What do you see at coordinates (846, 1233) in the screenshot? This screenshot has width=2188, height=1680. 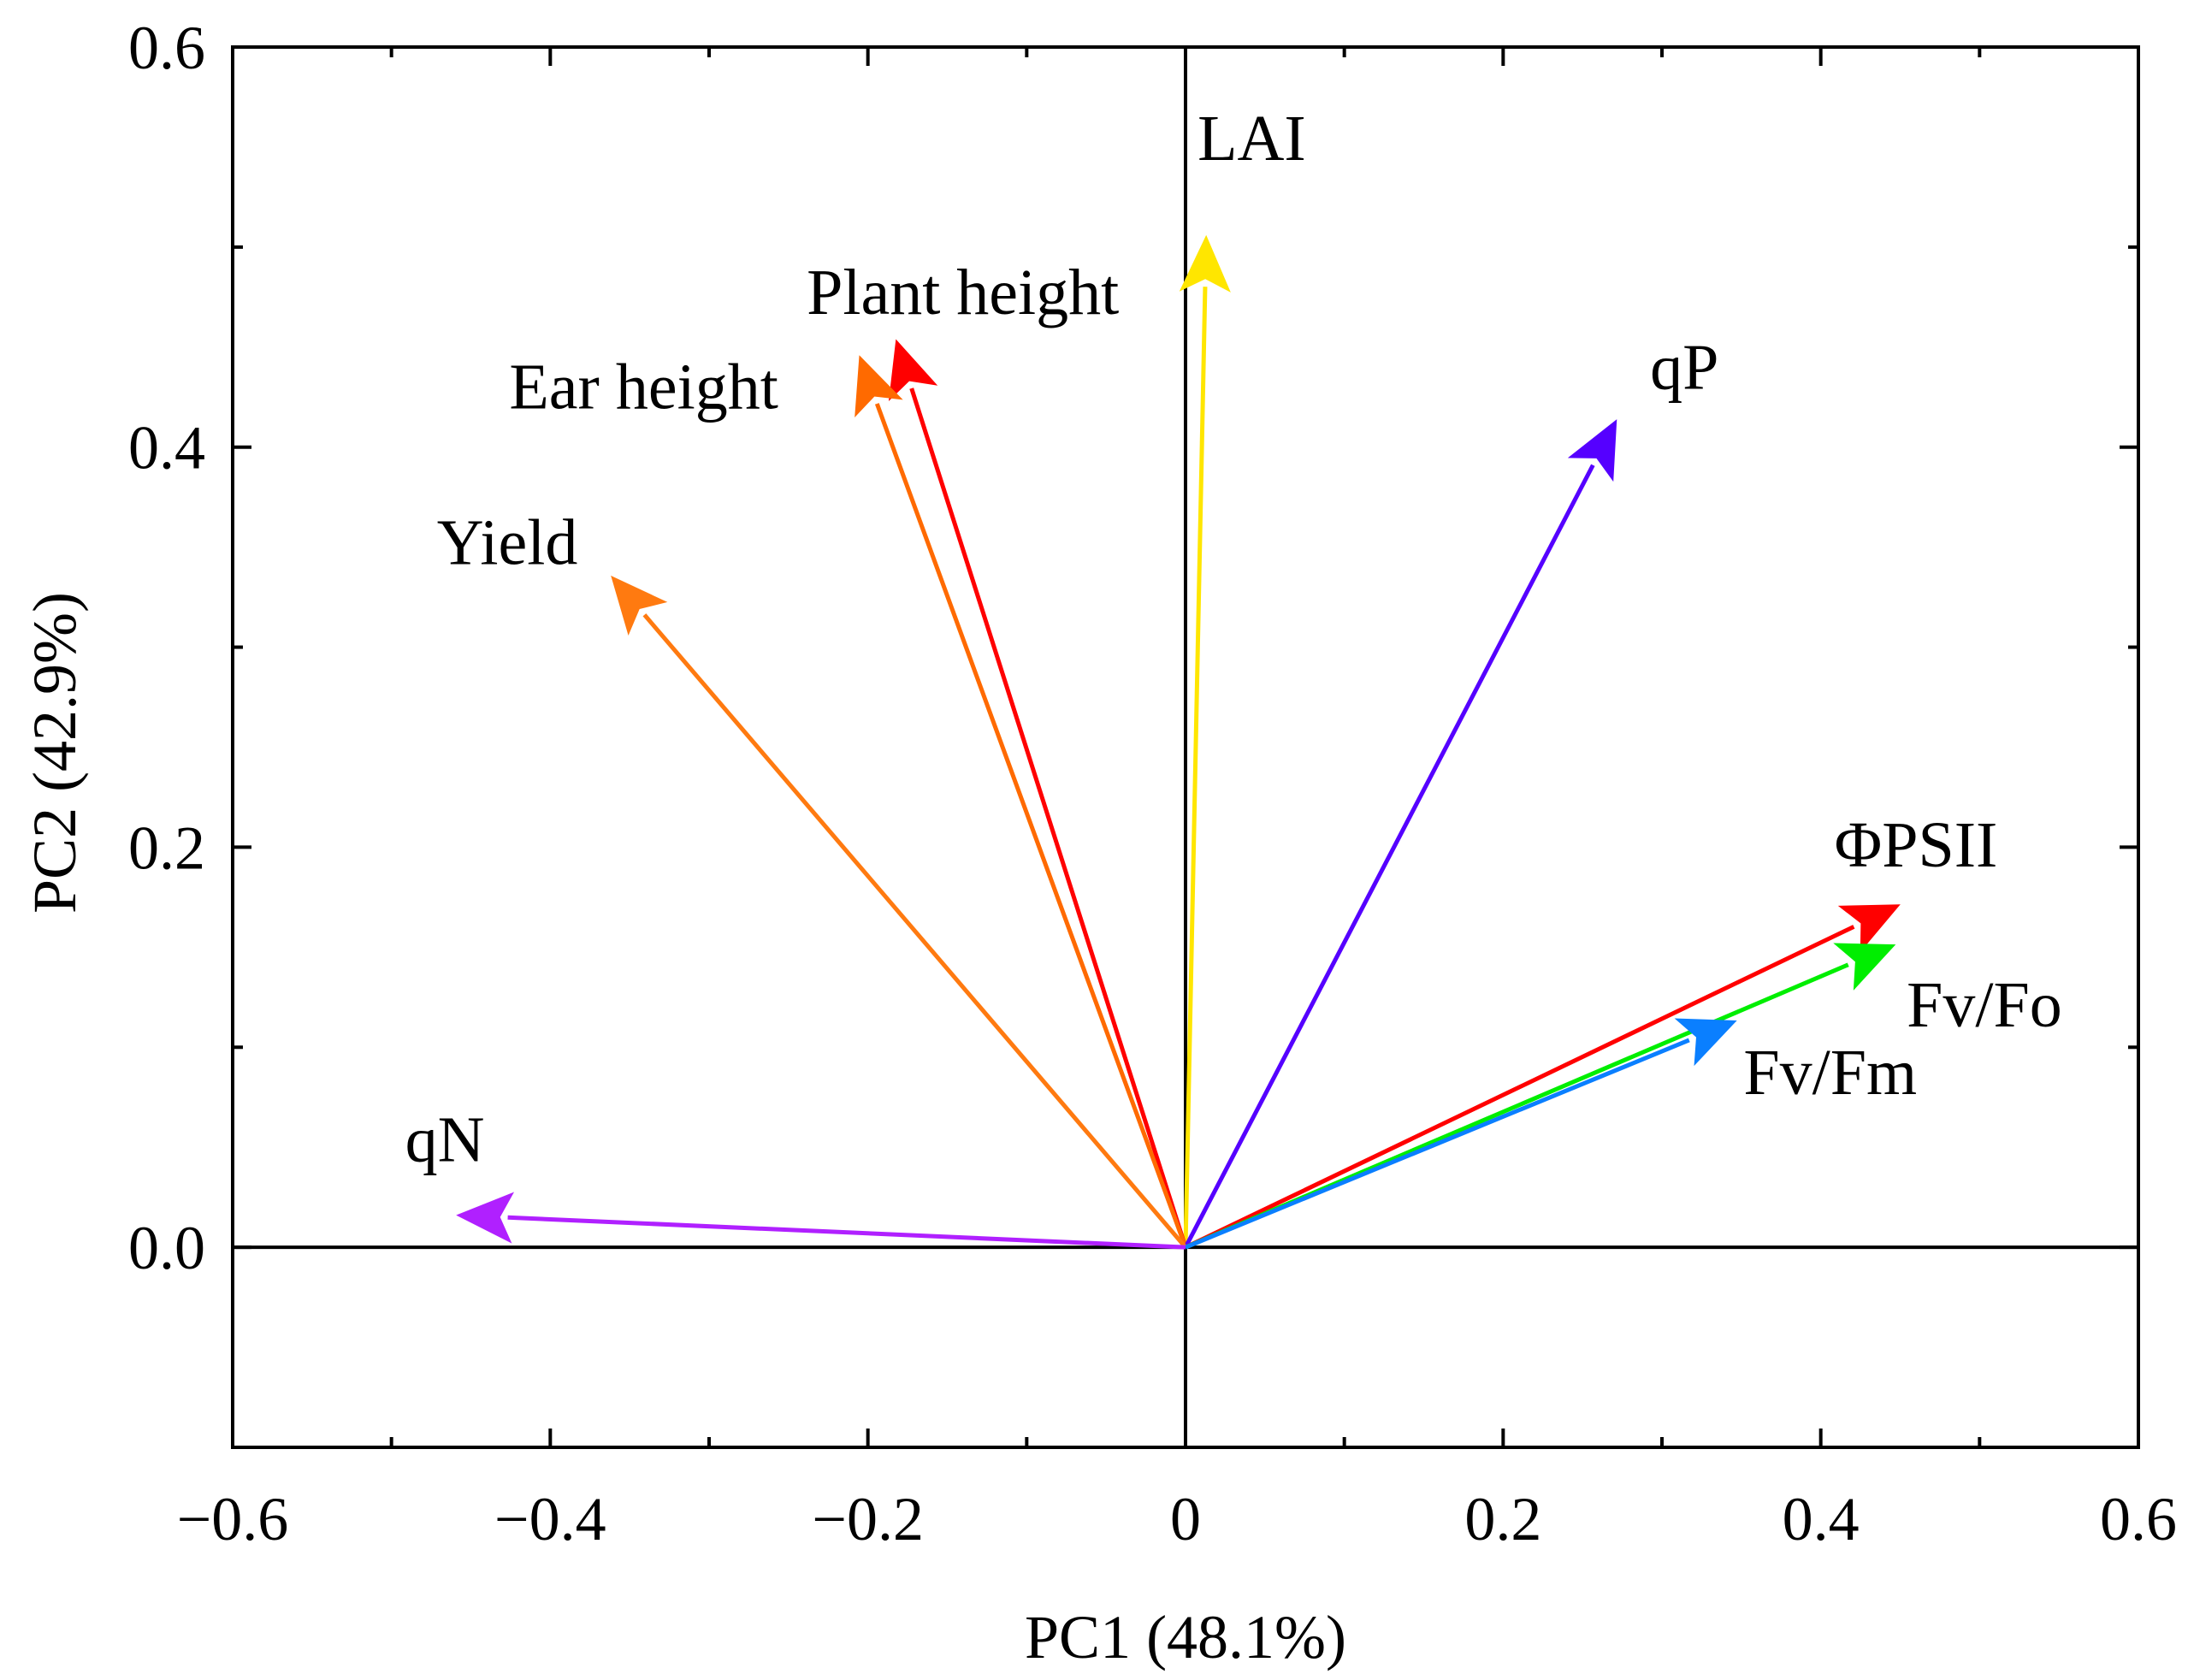 I see `vector-shaft-qn` at bounding box center [846, 1233].